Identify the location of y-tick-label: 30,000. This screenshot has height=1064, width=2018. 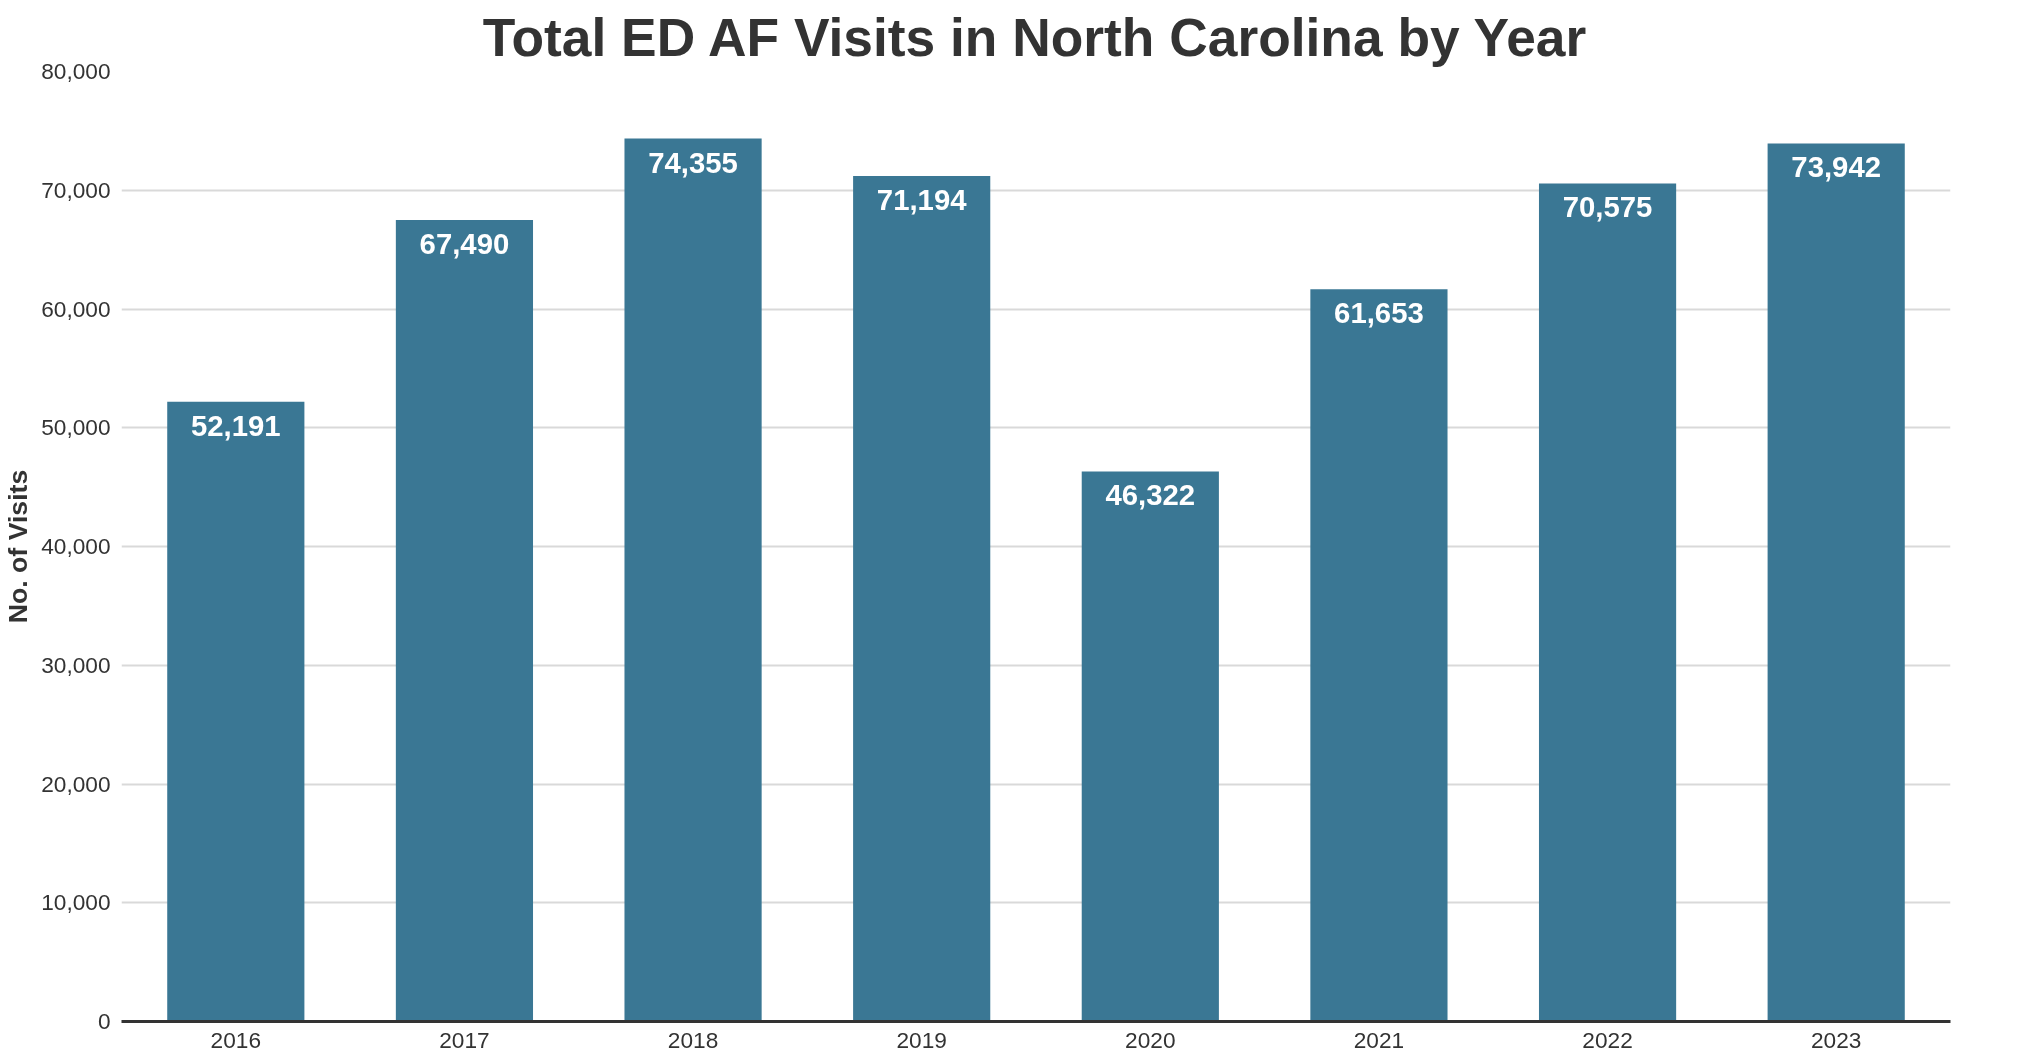
(76, 664).